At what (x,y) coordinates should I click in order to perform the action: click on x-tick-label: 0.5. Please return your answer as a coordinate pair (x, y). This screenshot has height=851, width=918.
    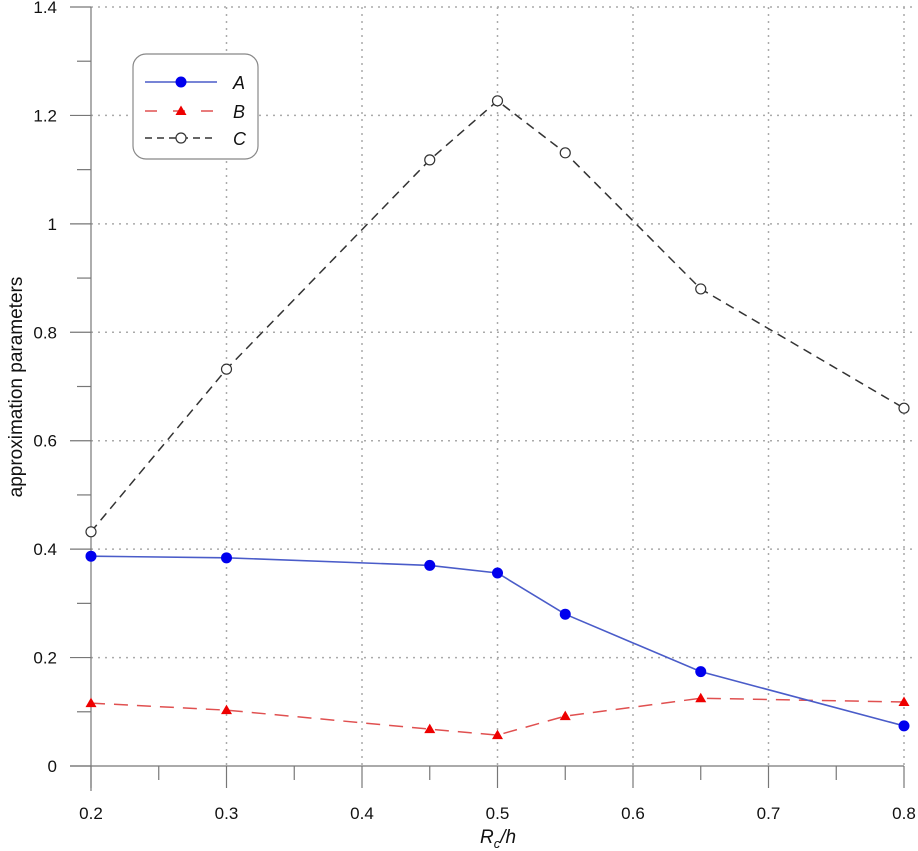
    Looking at the image, I should click on (498, 813).